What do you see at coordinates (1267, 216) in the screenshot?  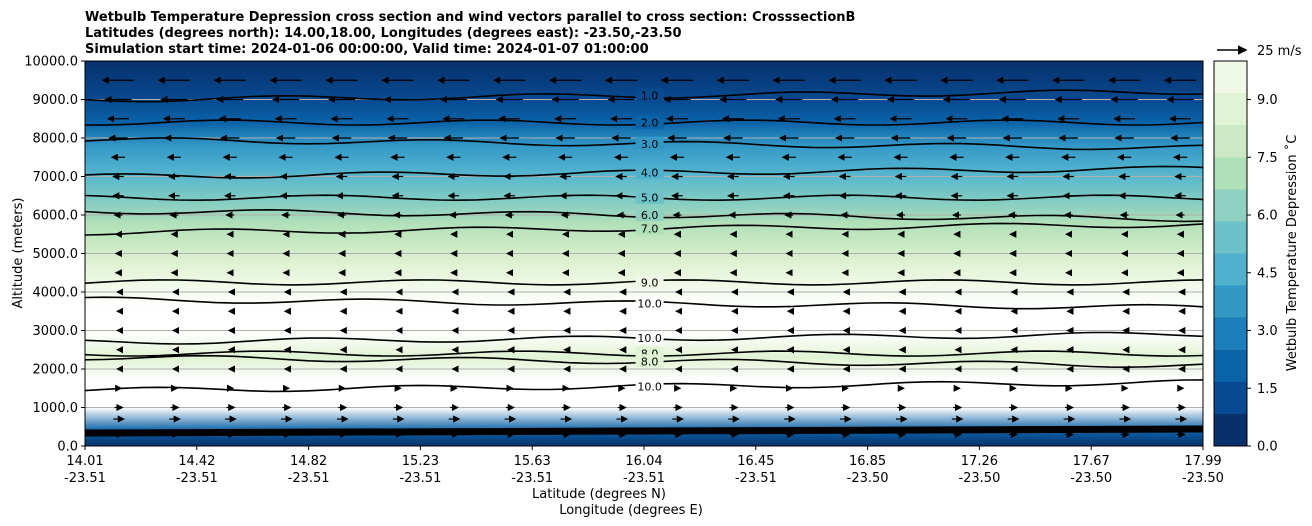 I see `colorbar-tick-label: 6.0` at bounding box center [1267, 216].